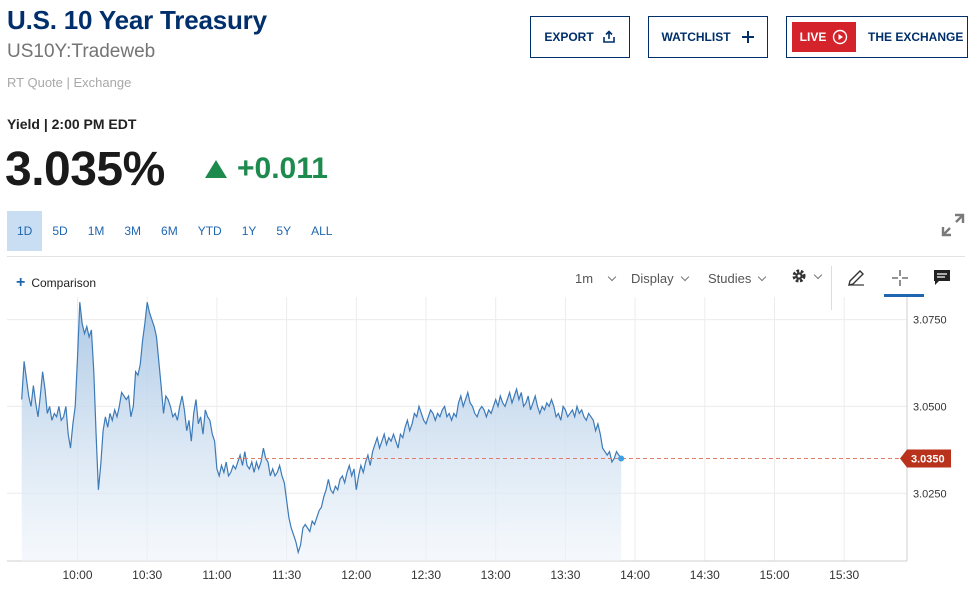  I want to click on last-price-tag, so click(925, 458).